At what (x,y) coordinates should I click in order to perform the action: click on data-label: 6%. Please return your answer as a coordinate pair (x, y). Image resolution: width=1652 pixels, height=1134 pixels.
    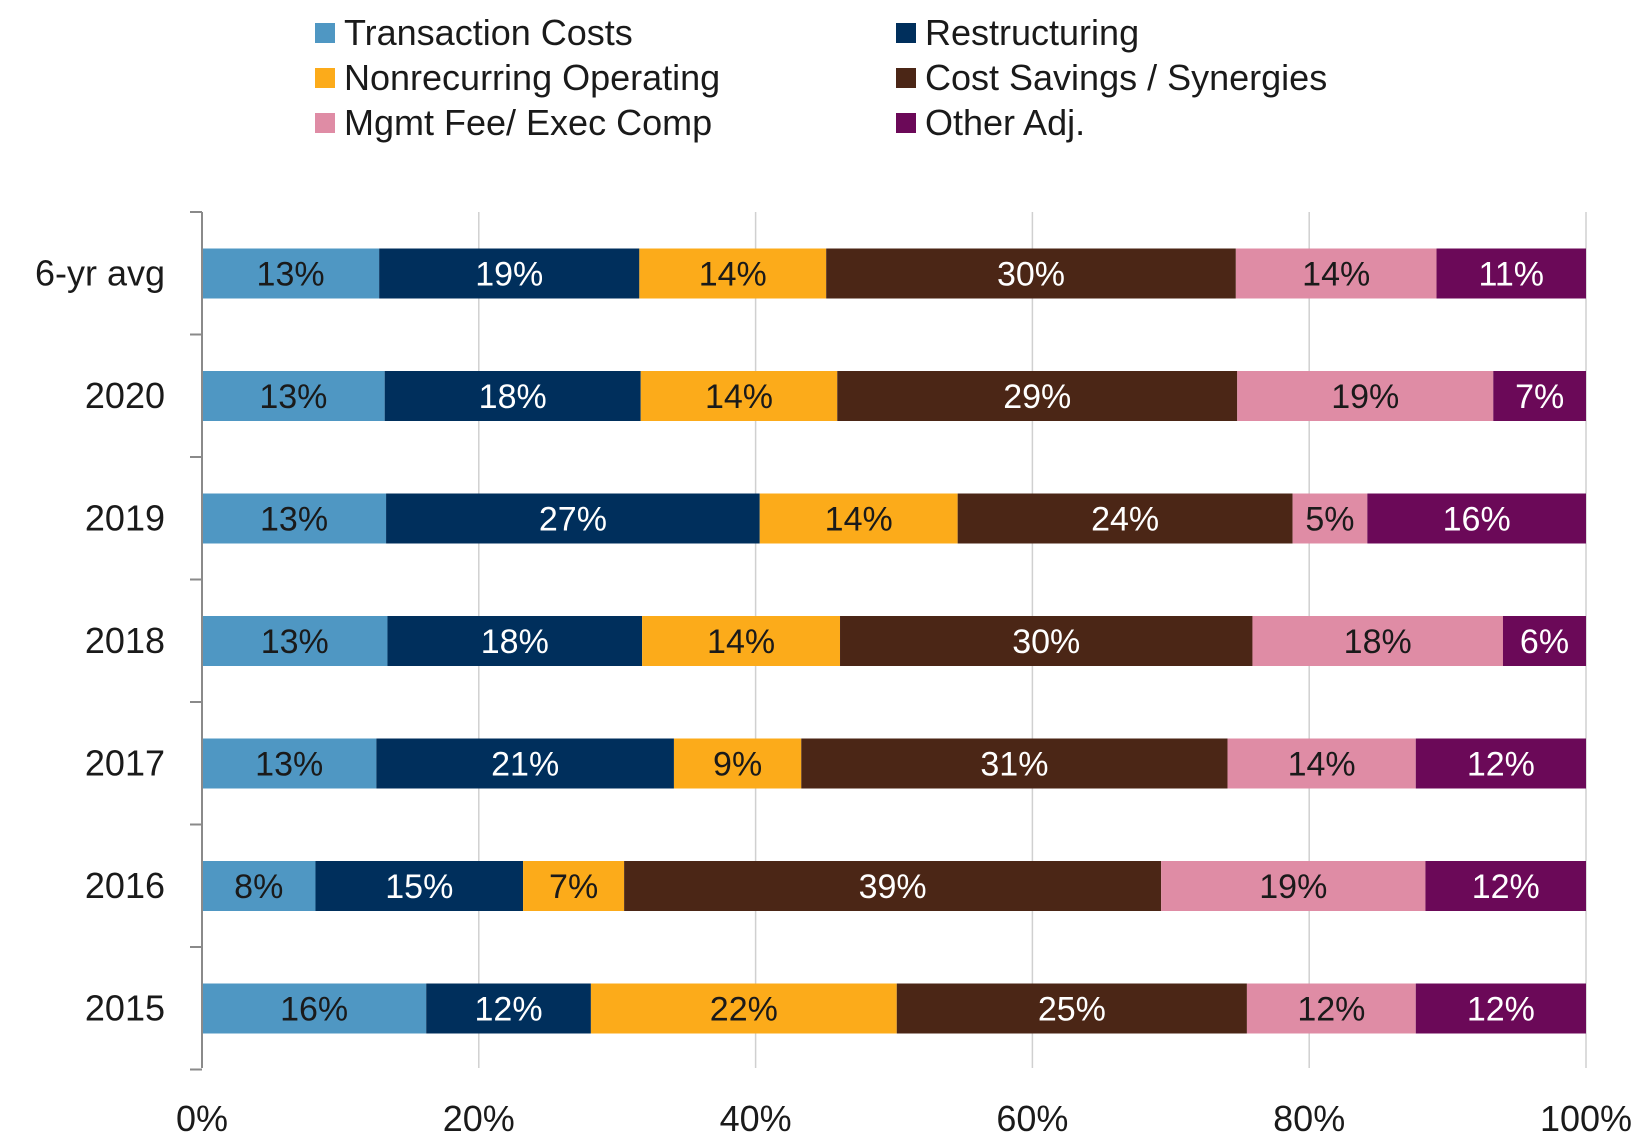
    Looking at the image, I should click on (1544, 642).